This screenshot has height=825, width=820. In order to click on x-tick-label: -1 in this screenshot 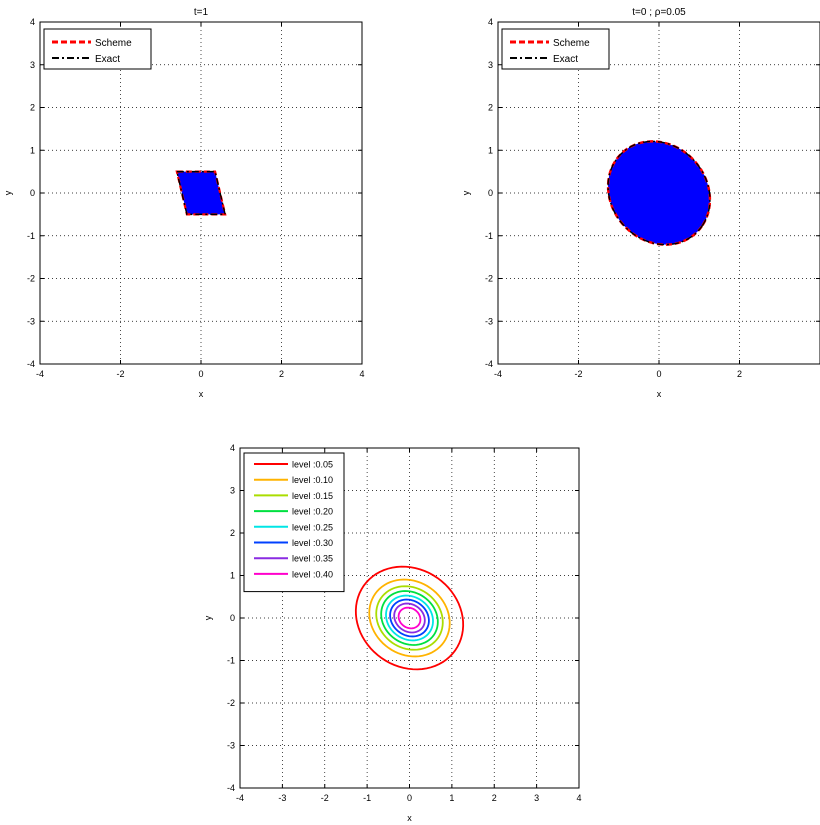, I will do `click(367, 798)`.